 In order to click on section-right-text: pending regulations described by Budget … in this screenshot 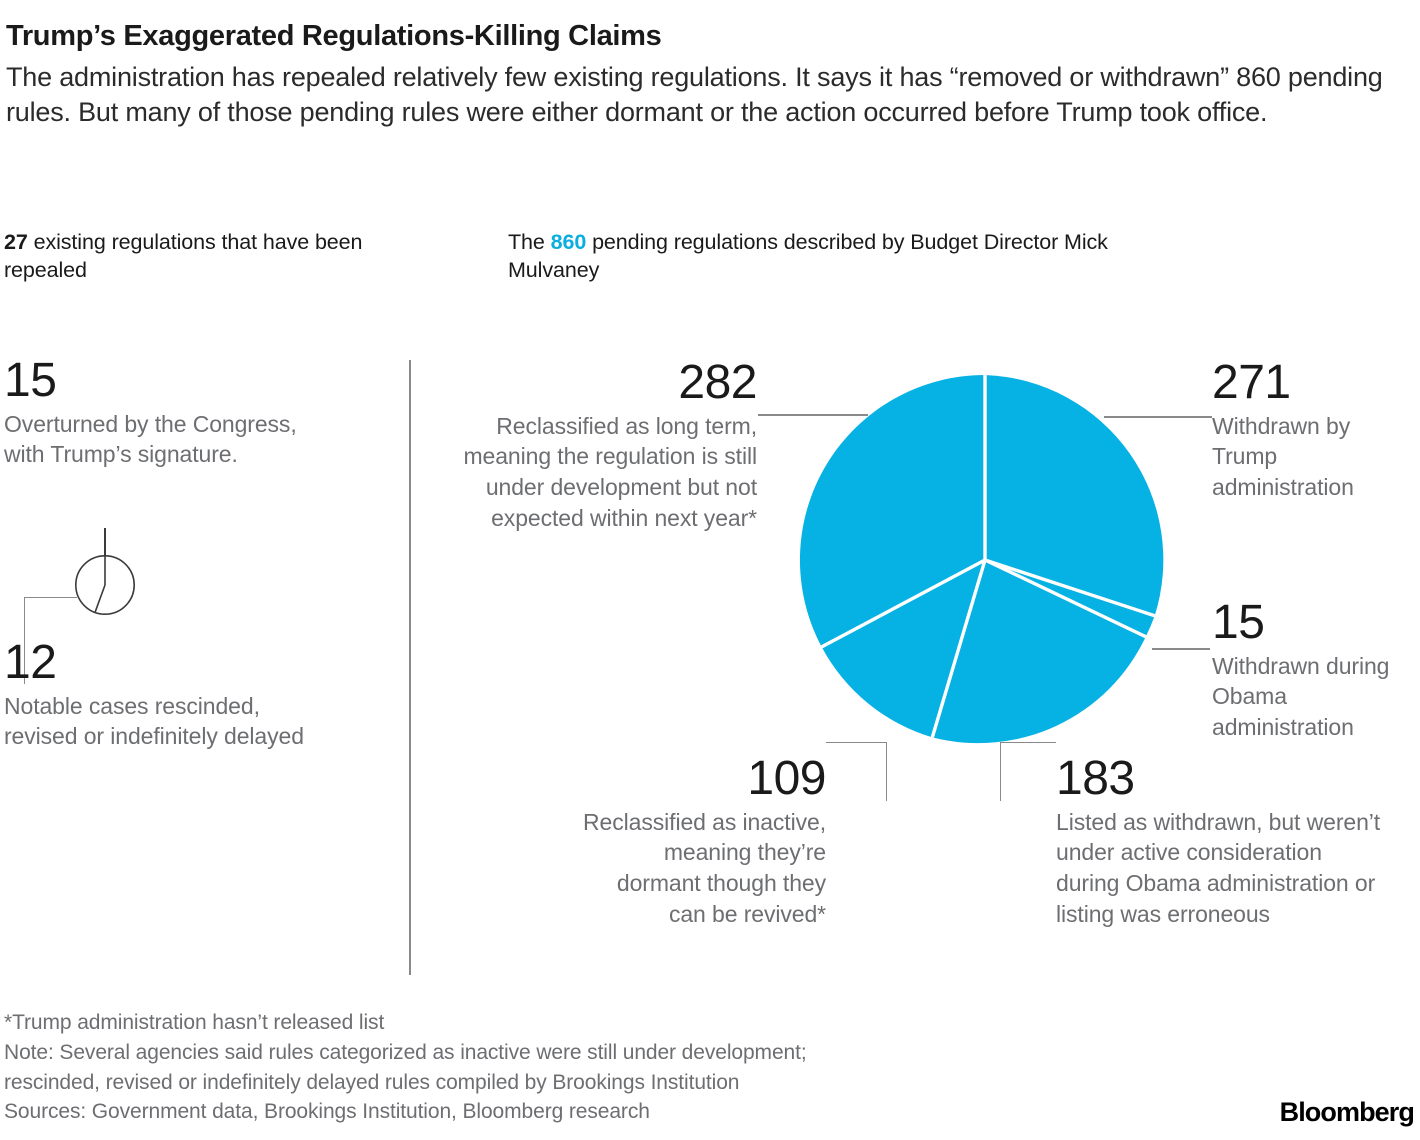, I will do `click(808, 256)`.